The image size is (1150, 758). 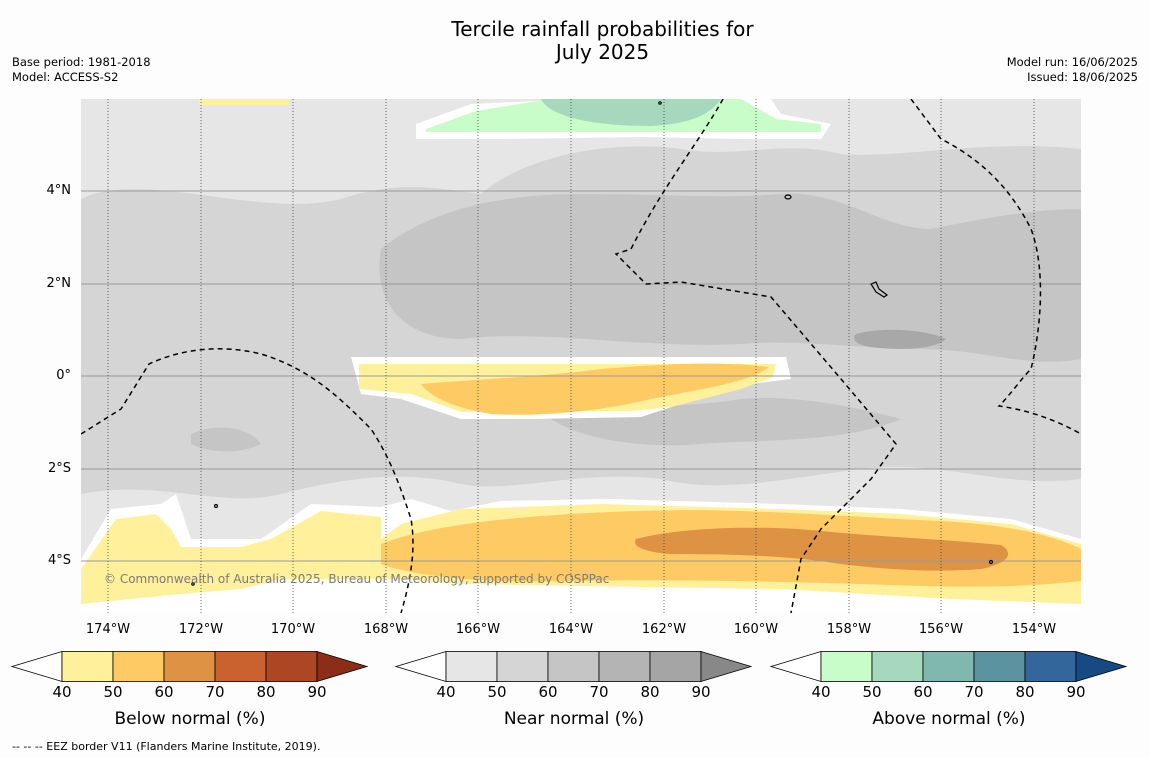 I want to click on above-normal-colorbar, so click(x=948, y=666).